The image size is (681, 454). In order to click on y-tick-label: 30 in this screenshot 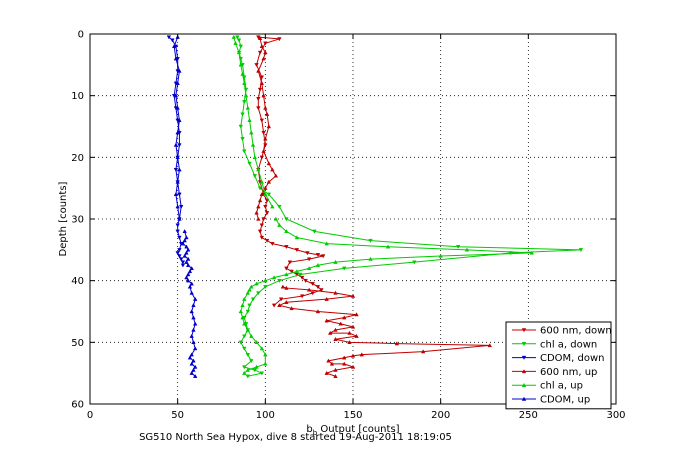, I will do `click(77, 220)`.